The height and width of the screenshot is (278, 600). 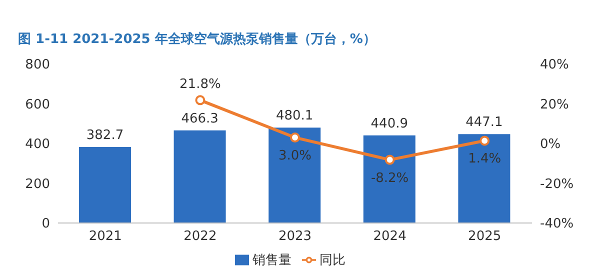 What do you see at coordinates (37, 184) in the screenshot?
I see `y-tick-label: 200` at bounding box center [37, 184].